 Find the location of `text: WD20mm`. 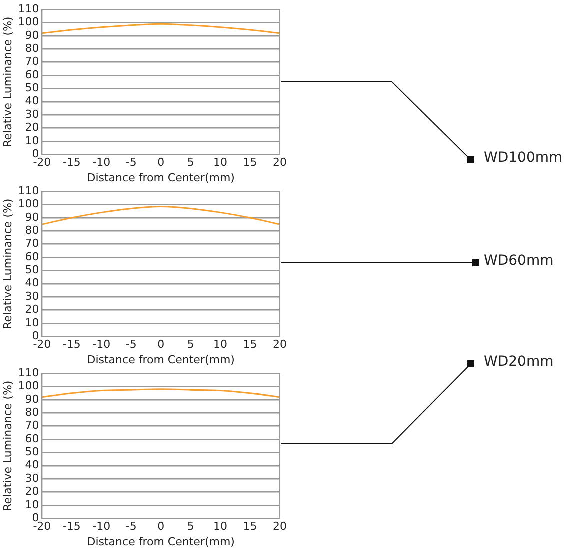

text: WD20mm is located at coordinates (519, 362).